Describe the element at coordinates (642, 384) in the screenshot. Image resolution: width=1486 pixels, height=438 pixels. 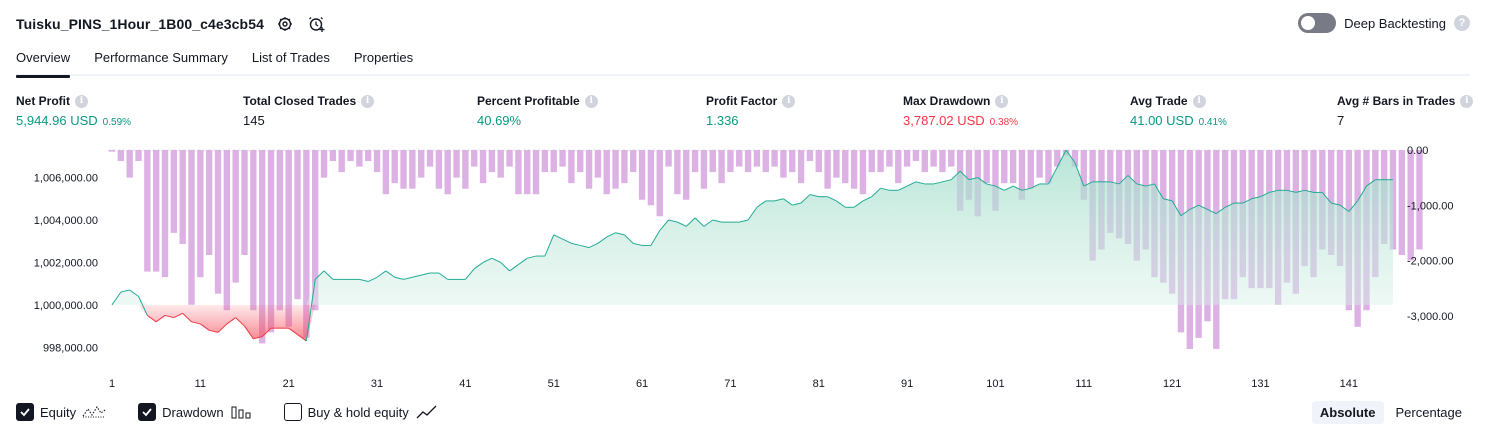
I see `x-axis-tick: 61` at that location.